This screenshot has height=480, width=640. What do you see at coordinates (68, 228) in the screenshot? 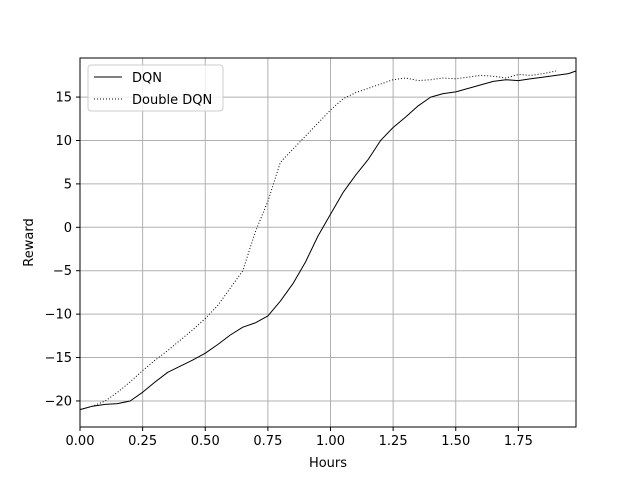
I see `y-tick-label: 0` at bounding box center [68, 228].